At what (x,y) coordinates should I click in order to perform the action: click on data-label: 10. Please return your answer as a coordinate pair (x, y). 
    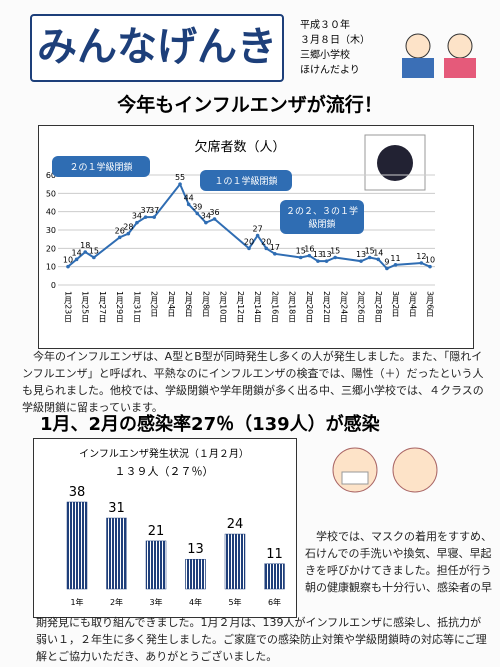
    Looking at the image, I should click on (68, 260).